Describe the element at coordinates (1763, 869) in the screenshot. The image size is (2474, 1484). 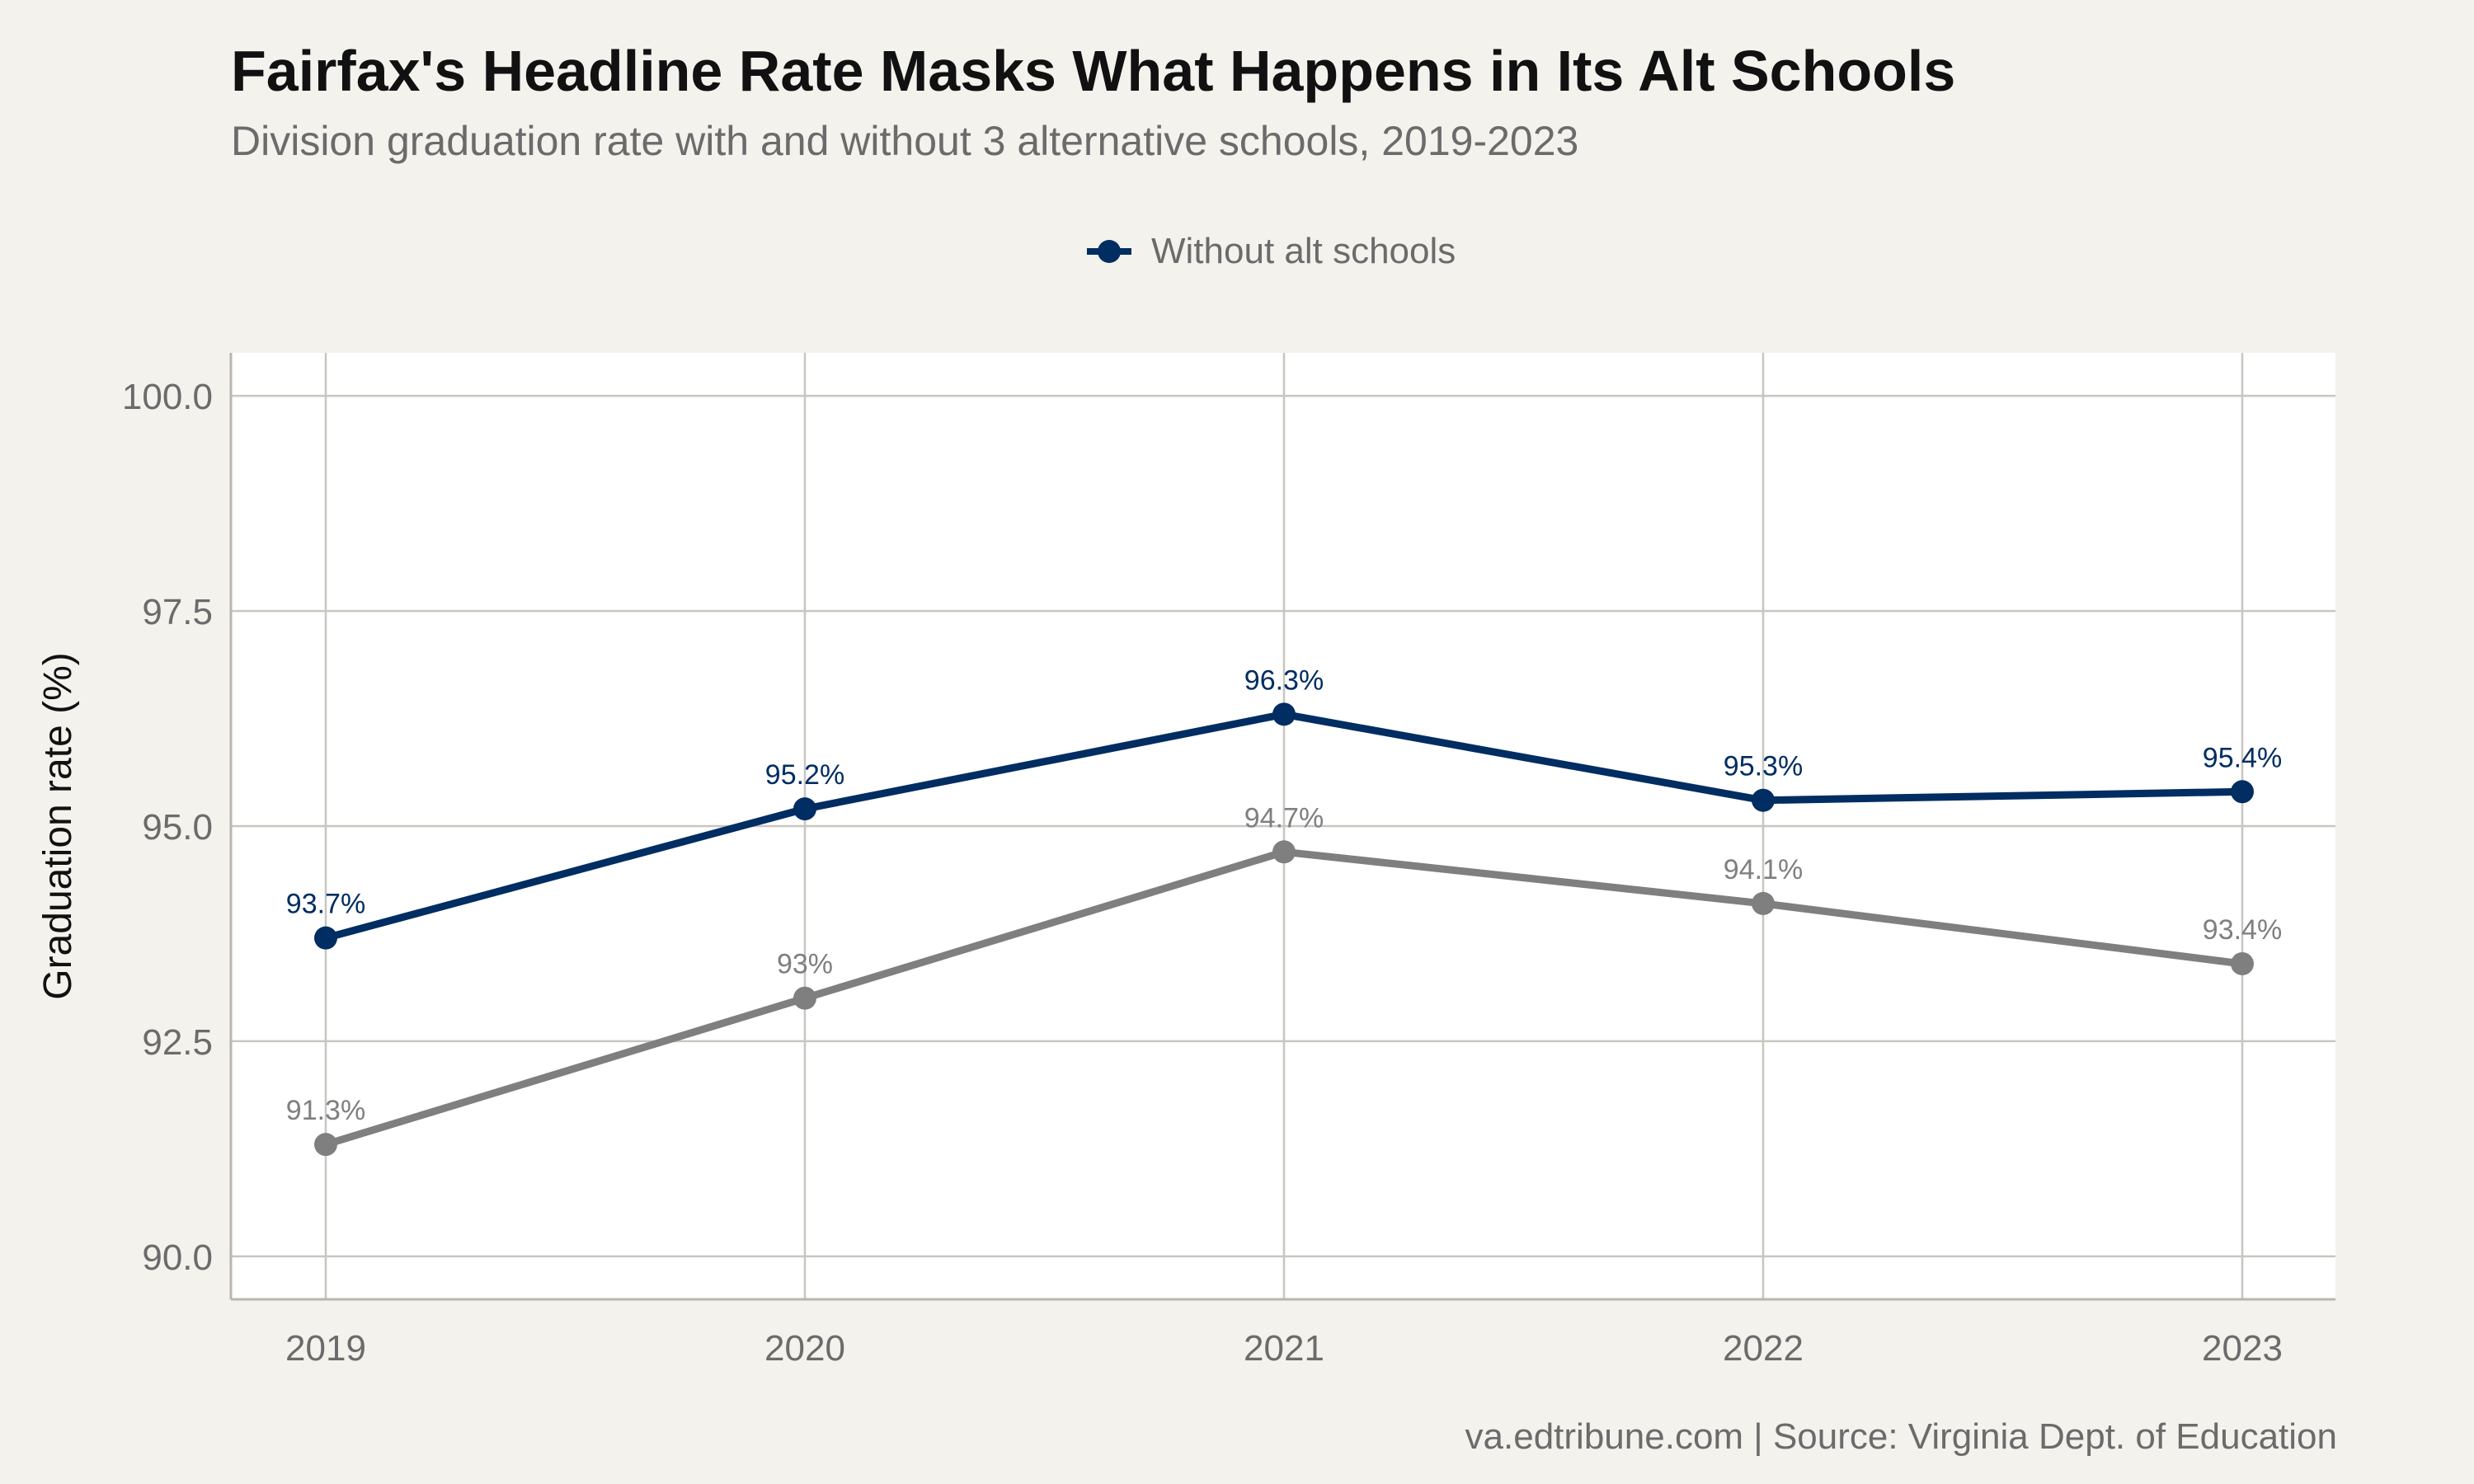
I see `data-label-with-alt: 94.1%` at that location.